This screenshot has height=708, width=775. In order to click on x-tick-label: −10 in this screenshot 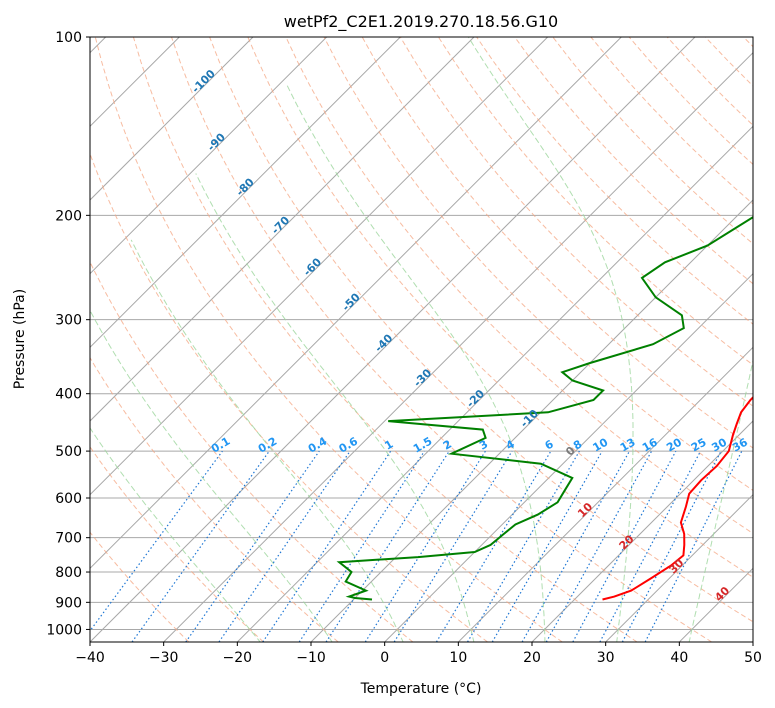, I will do `click(311, 658)`.